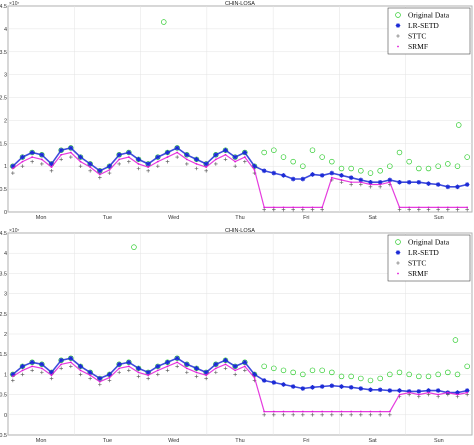 This screenshot has width=474, height=445. Describe the element at coordinates (306, 218) in the screenshot. I see `x-tick-label: Fri` at that location.